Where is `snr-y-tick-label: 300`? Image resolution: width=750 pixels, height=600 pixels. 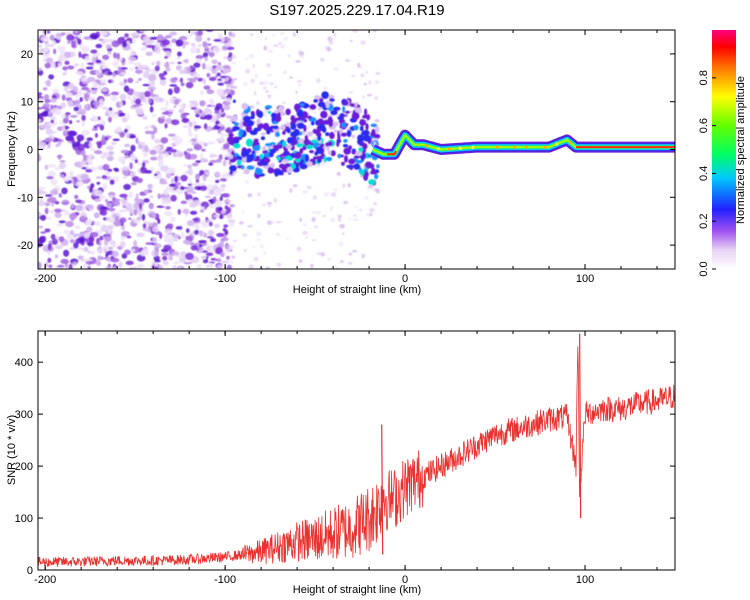 snr-y-tick-label: 300 is located at coordinates (24, 415).